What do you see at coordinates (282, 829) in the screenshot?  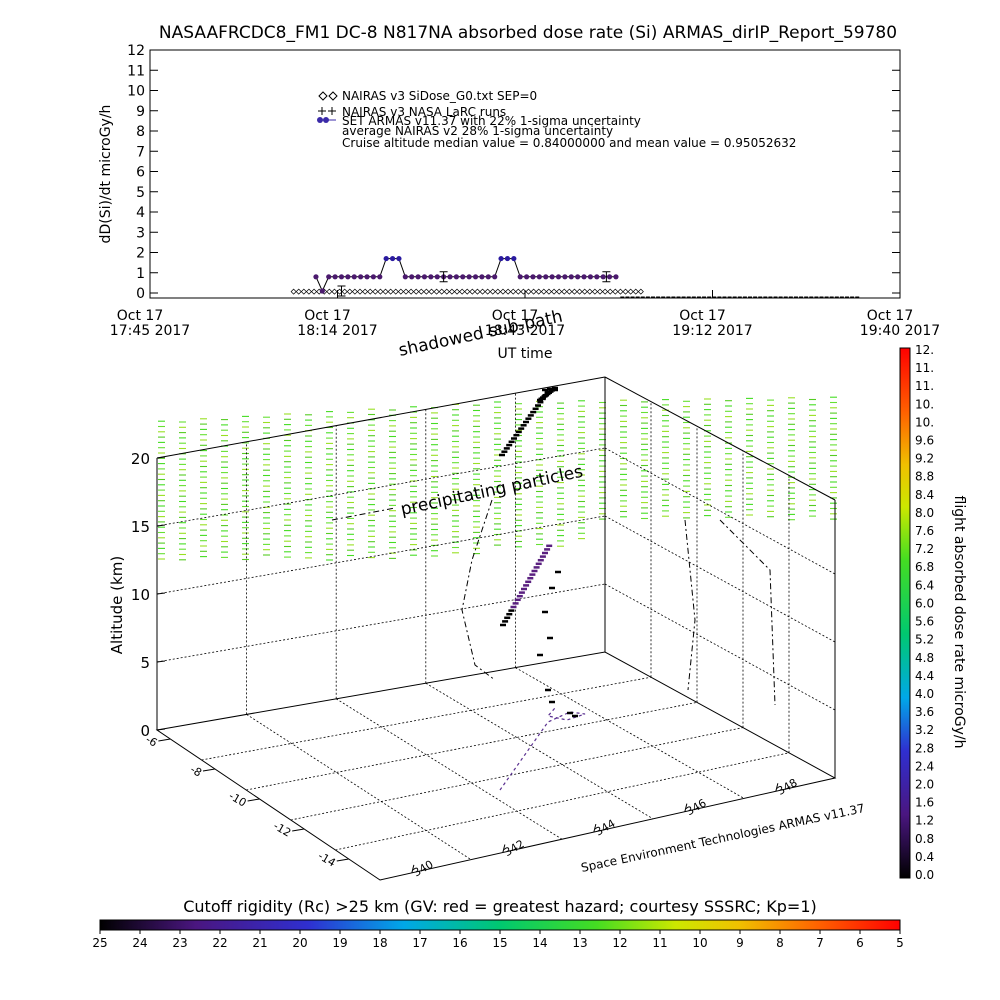 I see `lat-tick-label: -12` at bounding box center [282, 829].